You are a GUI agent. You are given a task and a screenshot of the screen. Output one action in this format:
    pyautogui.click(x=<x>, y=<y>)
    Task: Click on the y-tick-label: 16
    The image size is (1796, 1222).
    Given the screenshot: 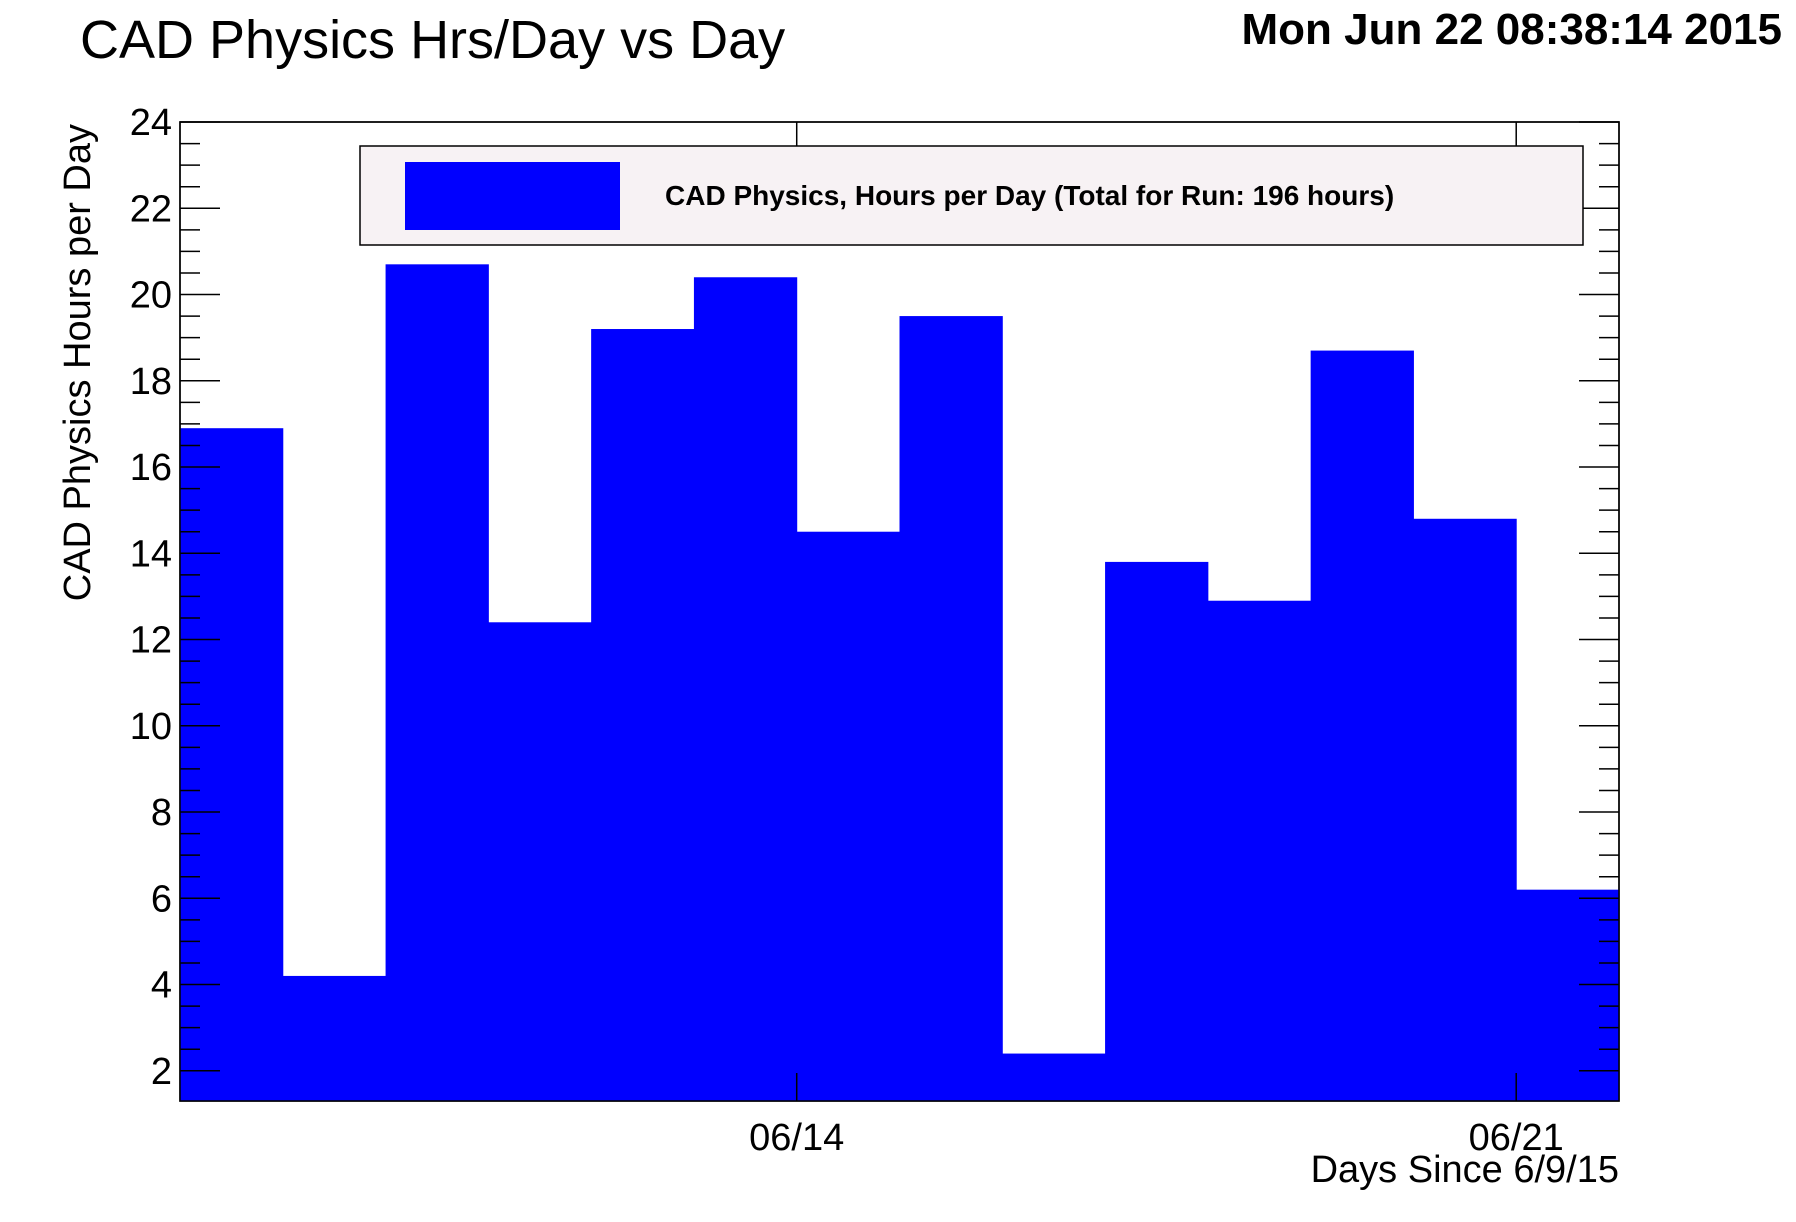 What is the action you would take?
    pyautogui.click(x=151, y=468)
    